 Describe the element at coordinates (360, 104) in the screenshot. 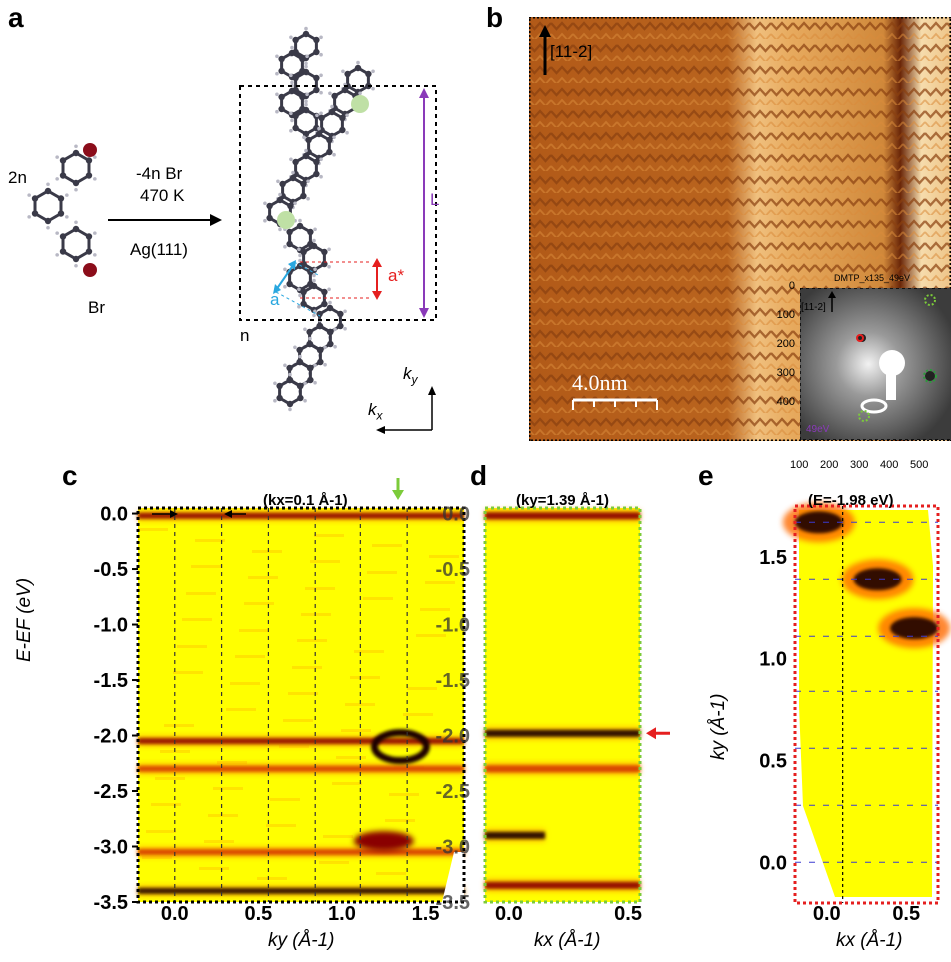

I see `green-marker-top` at that location.